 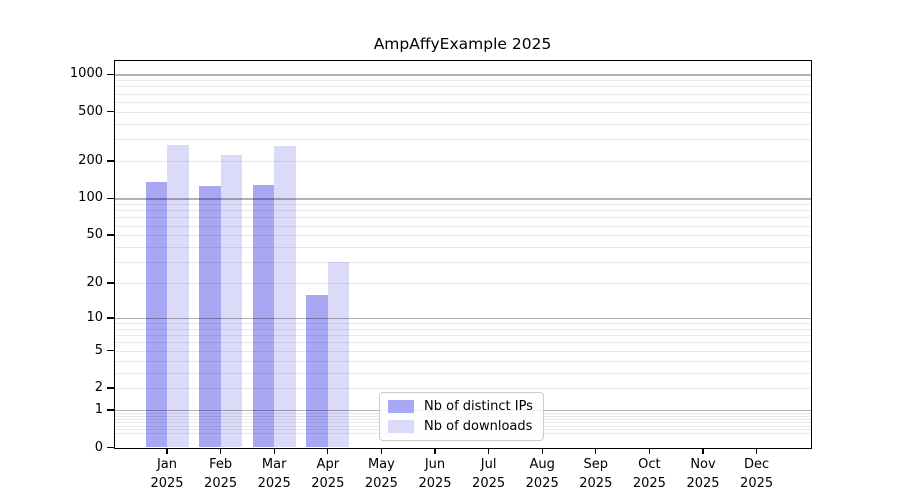 What do you see at coordinates (210, 316) in the screenshot?
I see `bar-ips-feb` at bounding box center [210, 316].